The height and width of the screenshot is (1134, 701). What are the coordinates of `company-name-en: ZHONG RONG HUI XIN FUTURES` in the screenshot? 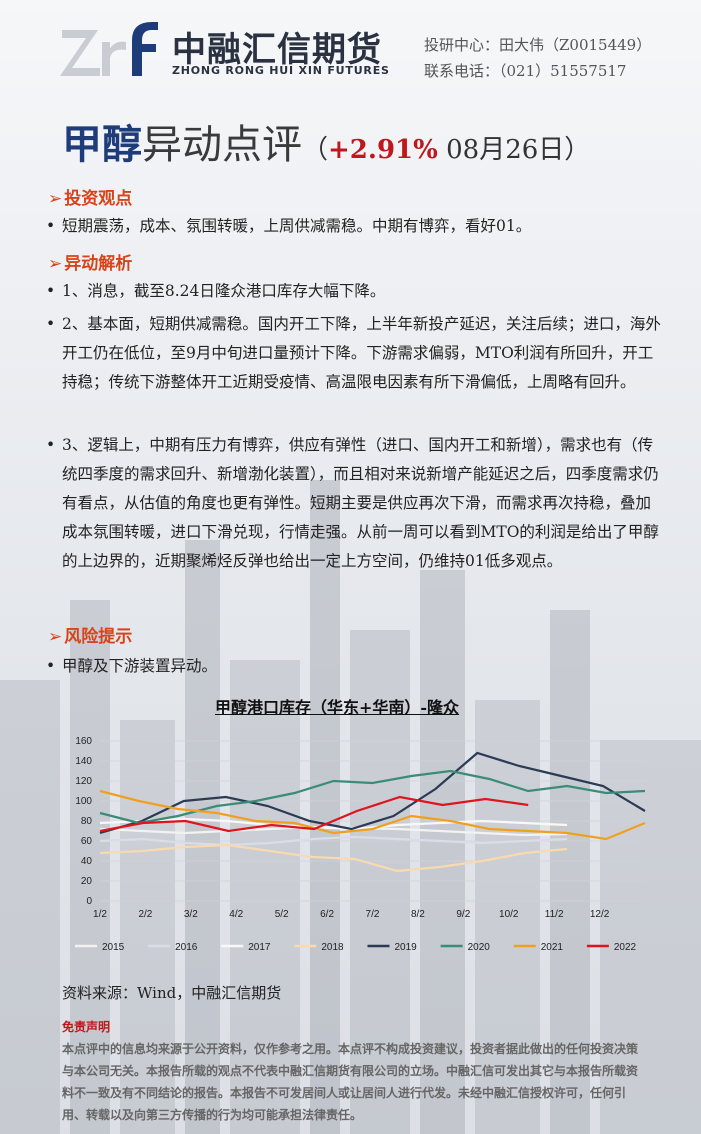 It's located at (281, 70).